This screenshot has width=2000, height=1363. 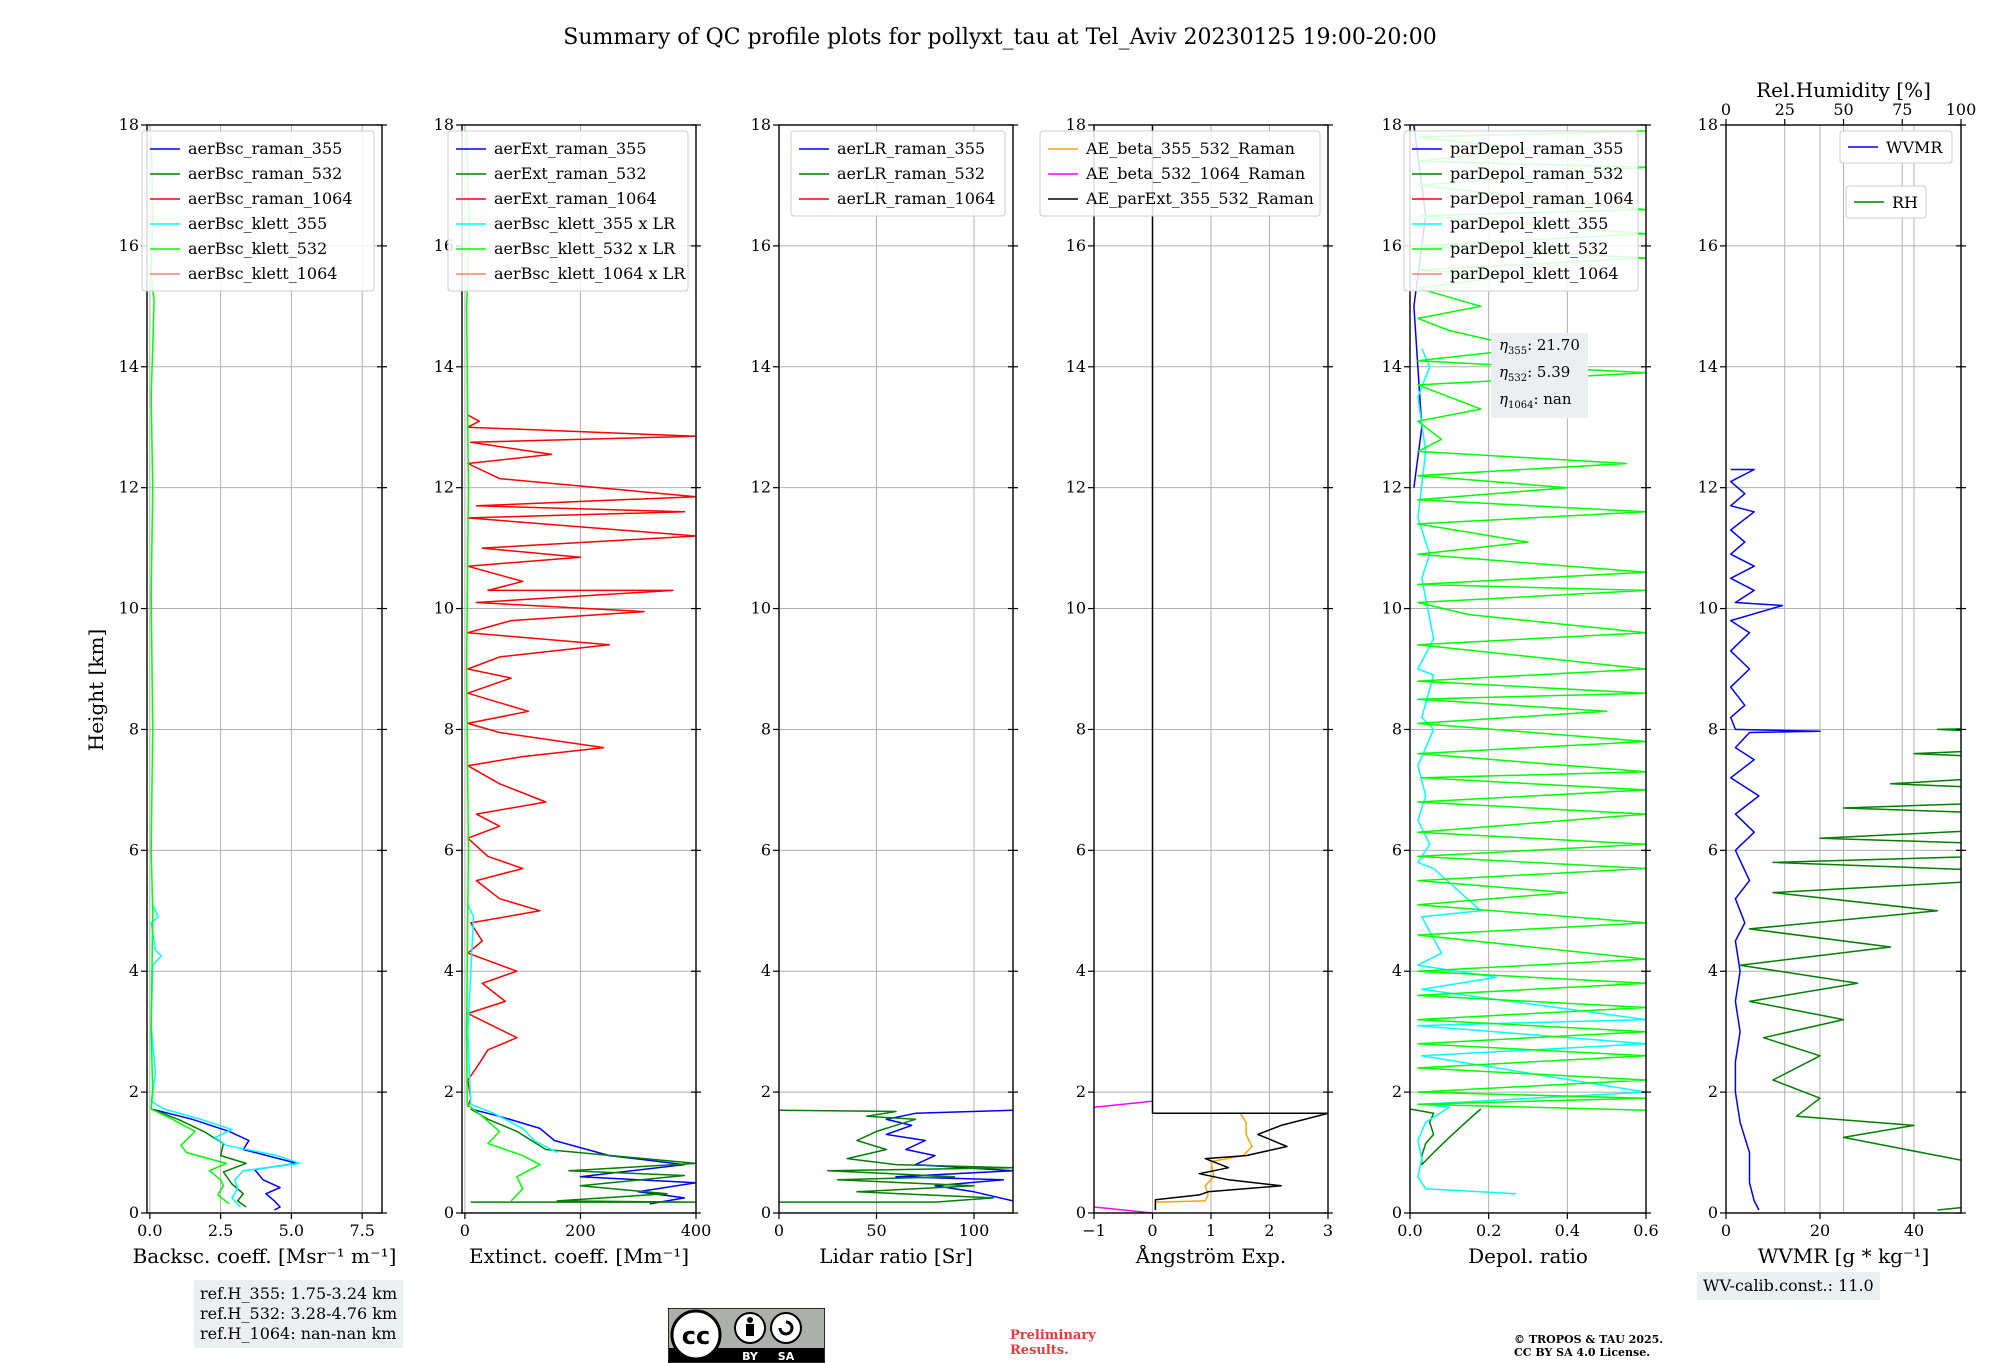 I want to click on eta-355: η355: 21.70, so click(x=1539, y=346).